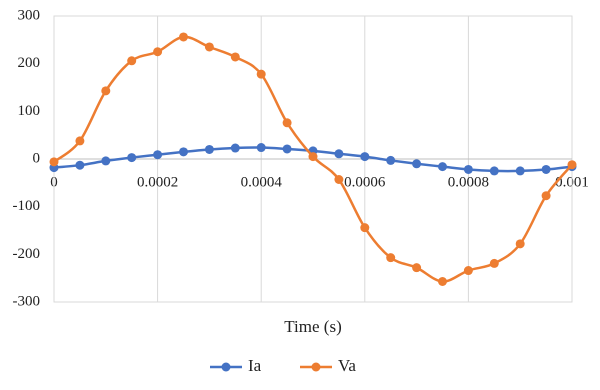 The width and height of the screenshot is (600, 390). I want to click on y-tick-label: 0, so click(37, 158).